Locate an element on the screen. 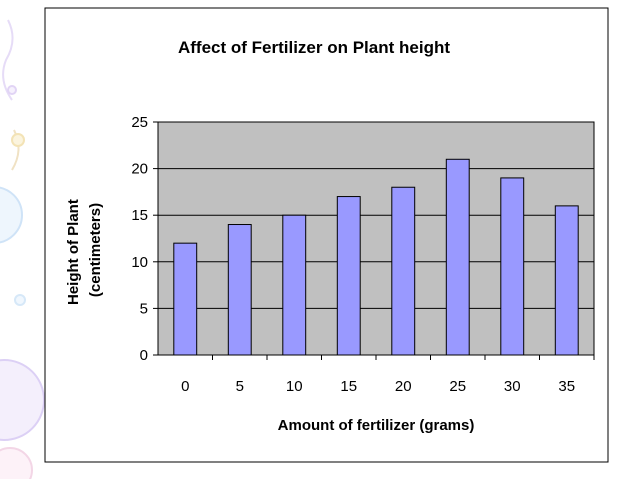 This screenshot has height=479, width=638. y-tick-label-0: 0 is located at coordinates (144, 355).